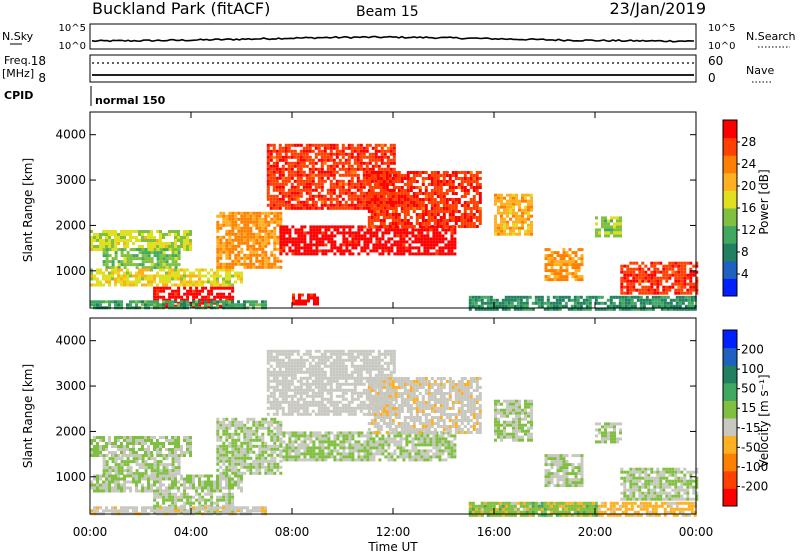 This screenshot has height=554, width=800. Describe the element at coordinates (70, 180) in the screenshot. I see `ytick-label: 3000` at that location.